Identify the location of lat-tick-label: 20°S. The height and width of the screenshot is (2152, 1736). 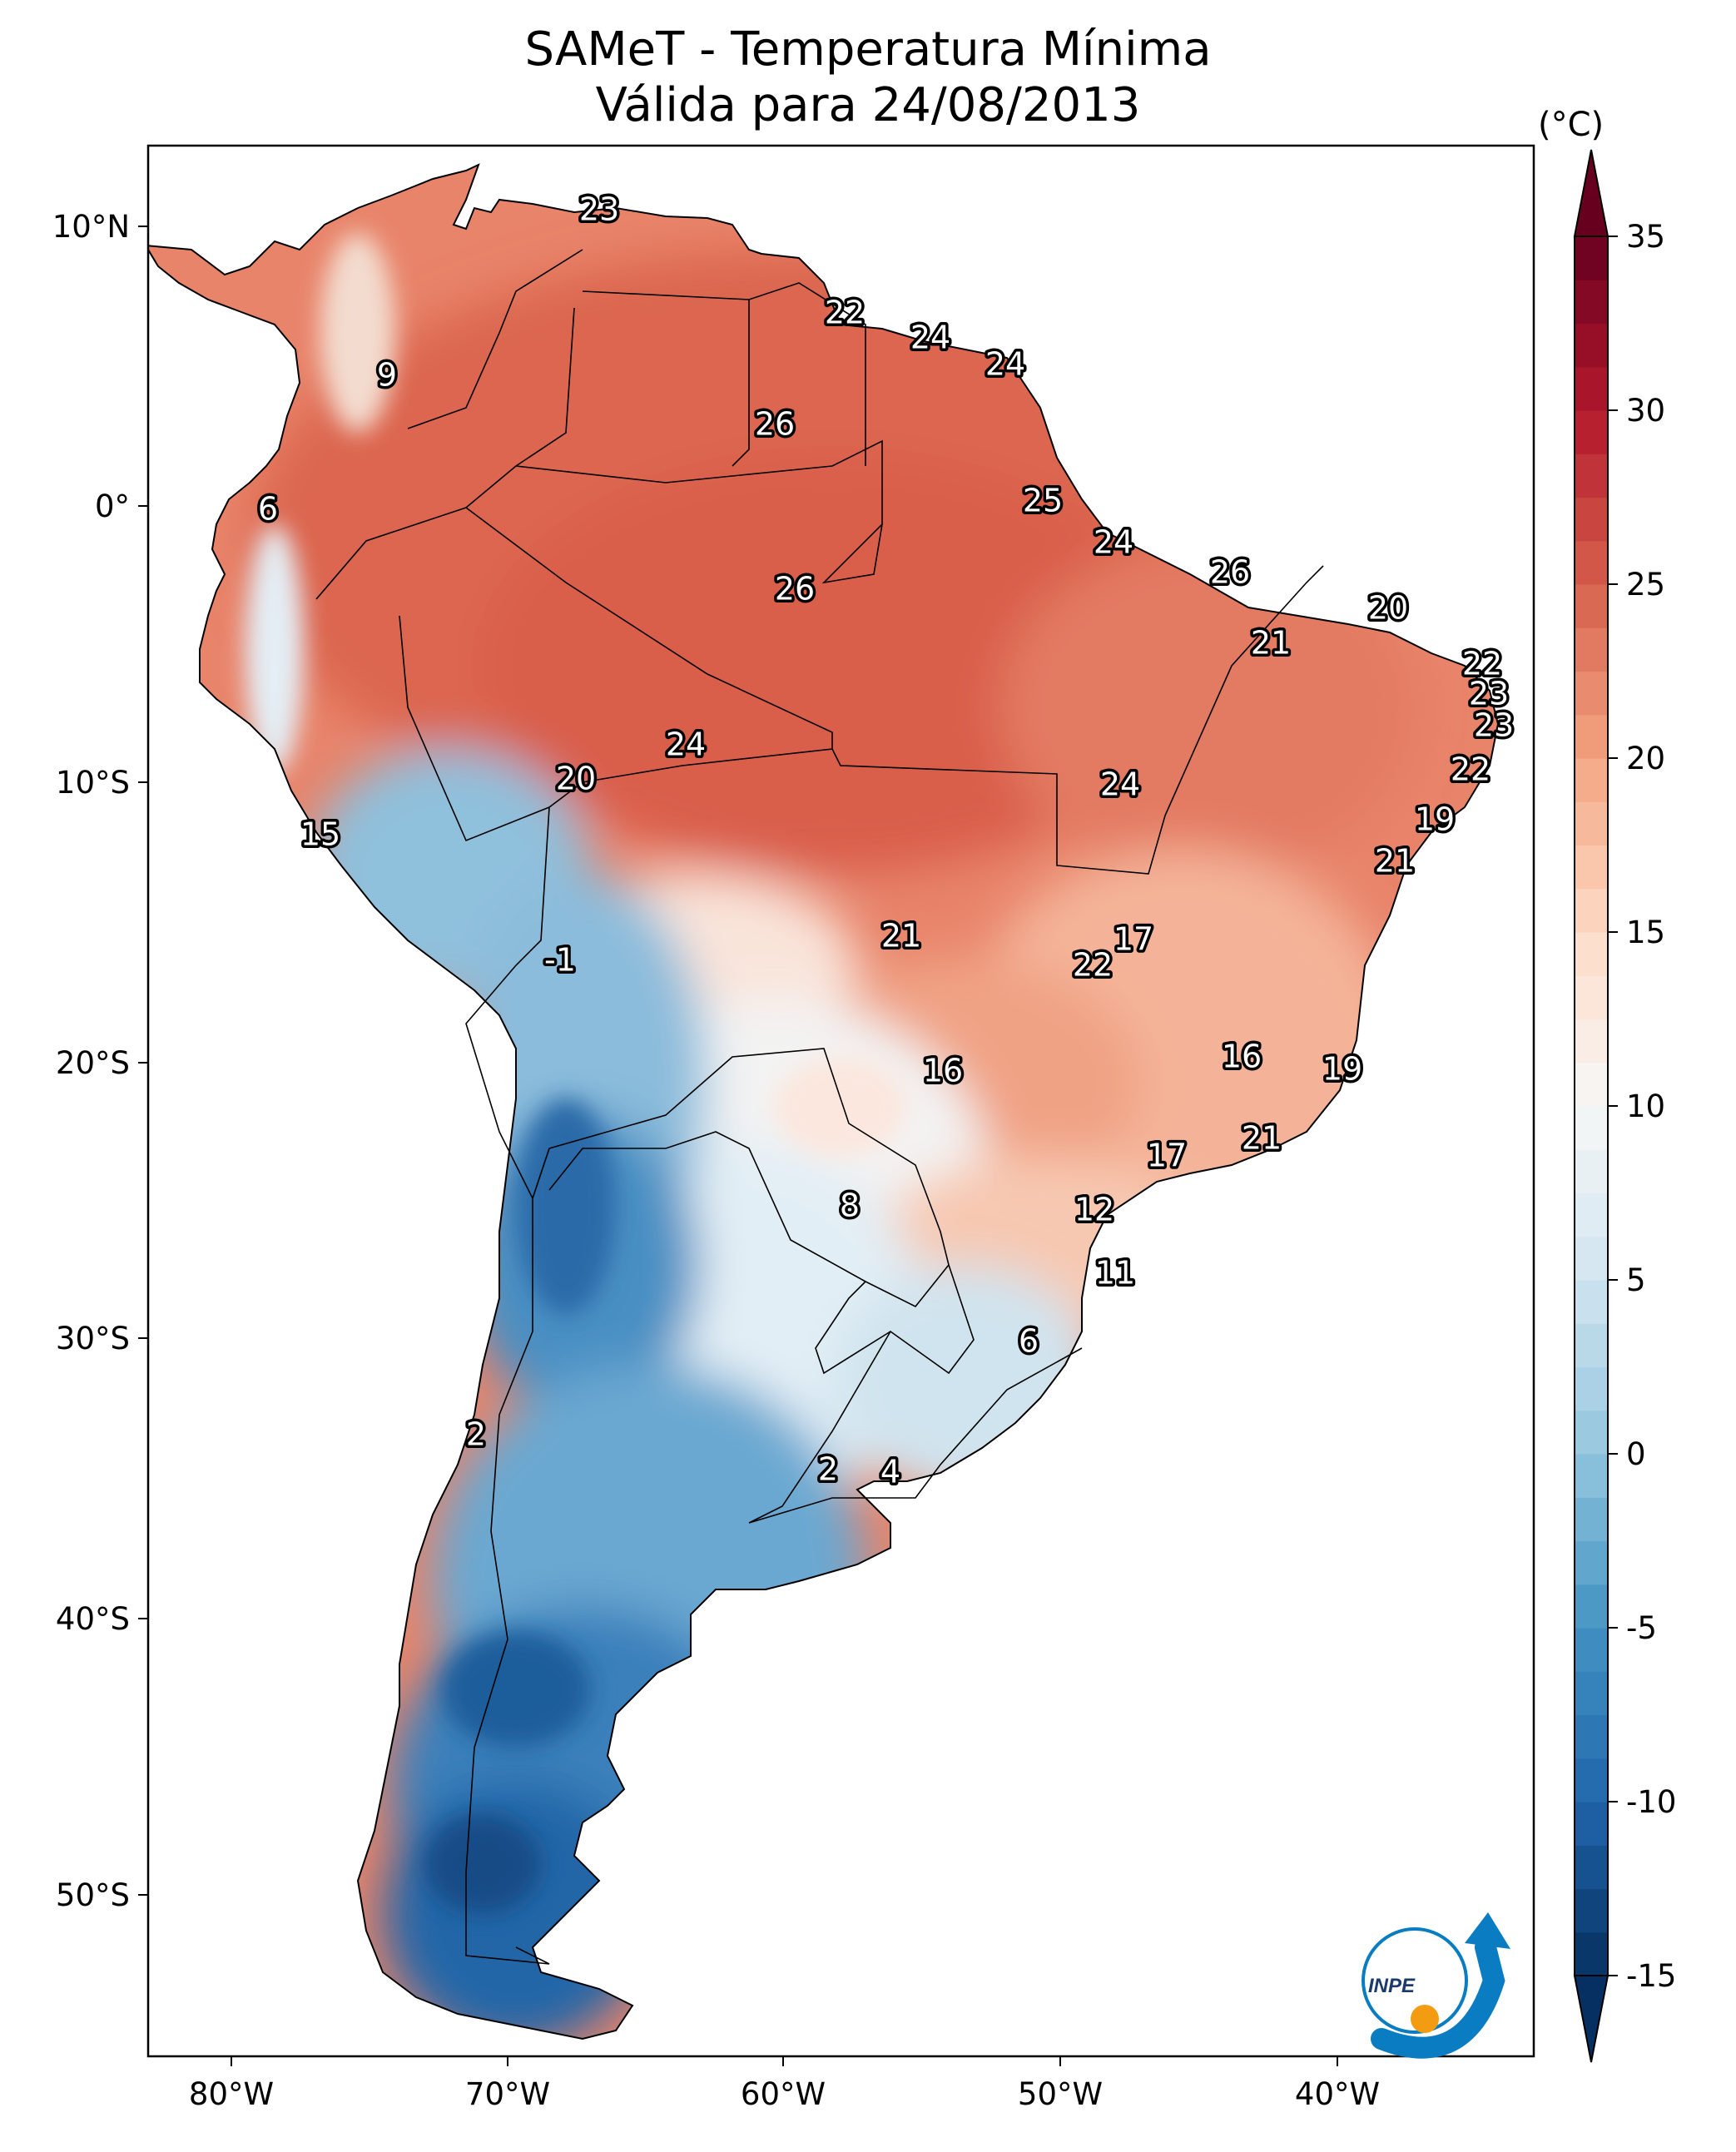
(93, 1063).